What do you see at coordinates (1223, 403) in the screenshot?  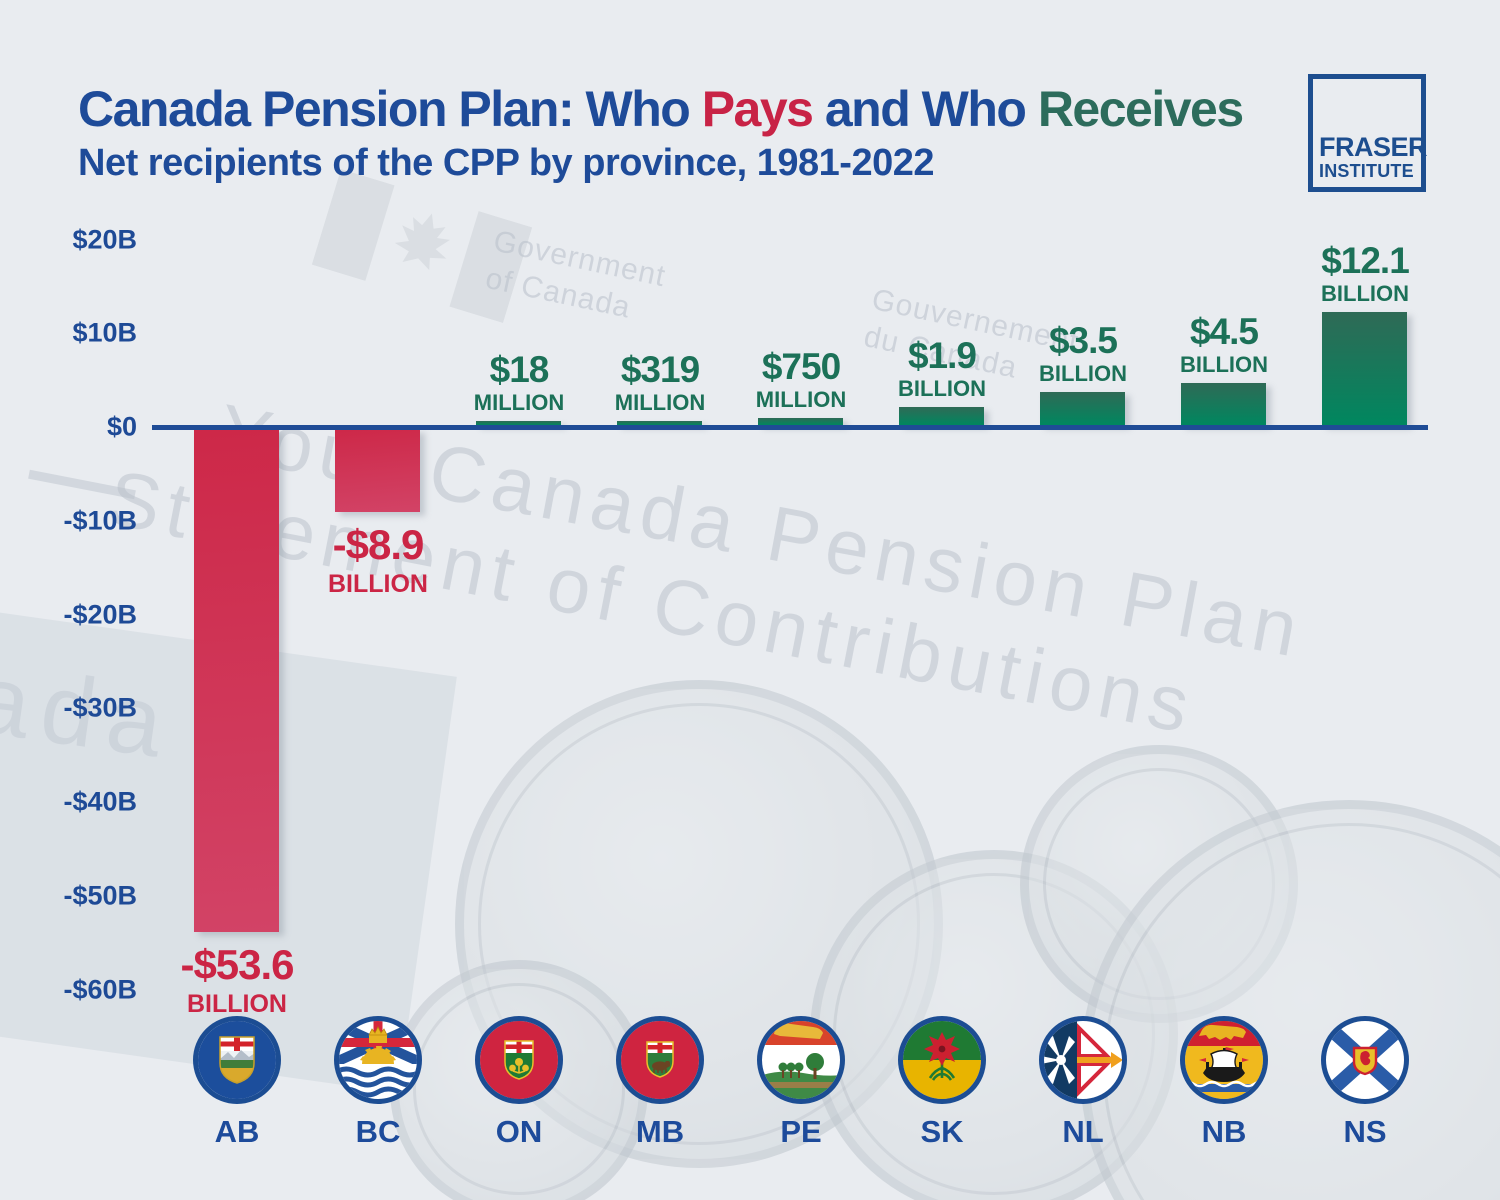 I see `bar-nb` at bounding box center [1223, 403].